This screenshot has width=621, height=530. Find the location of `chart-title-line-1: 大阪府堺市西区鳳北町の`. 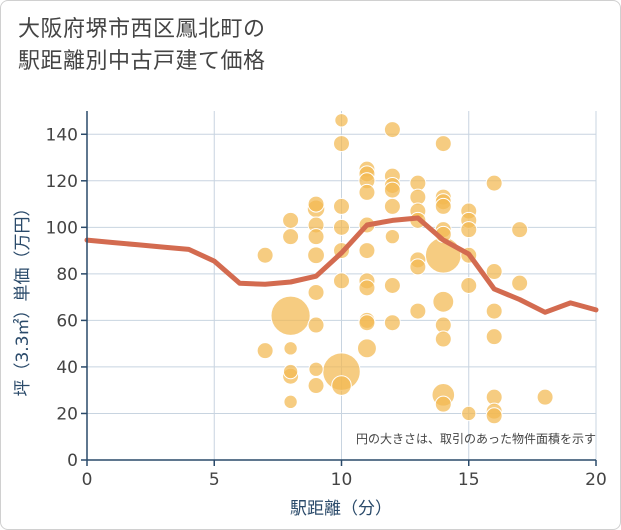

chart-title-line-1: 大阪府堺市西区鳳北町の is located at coordinates (142, 29).